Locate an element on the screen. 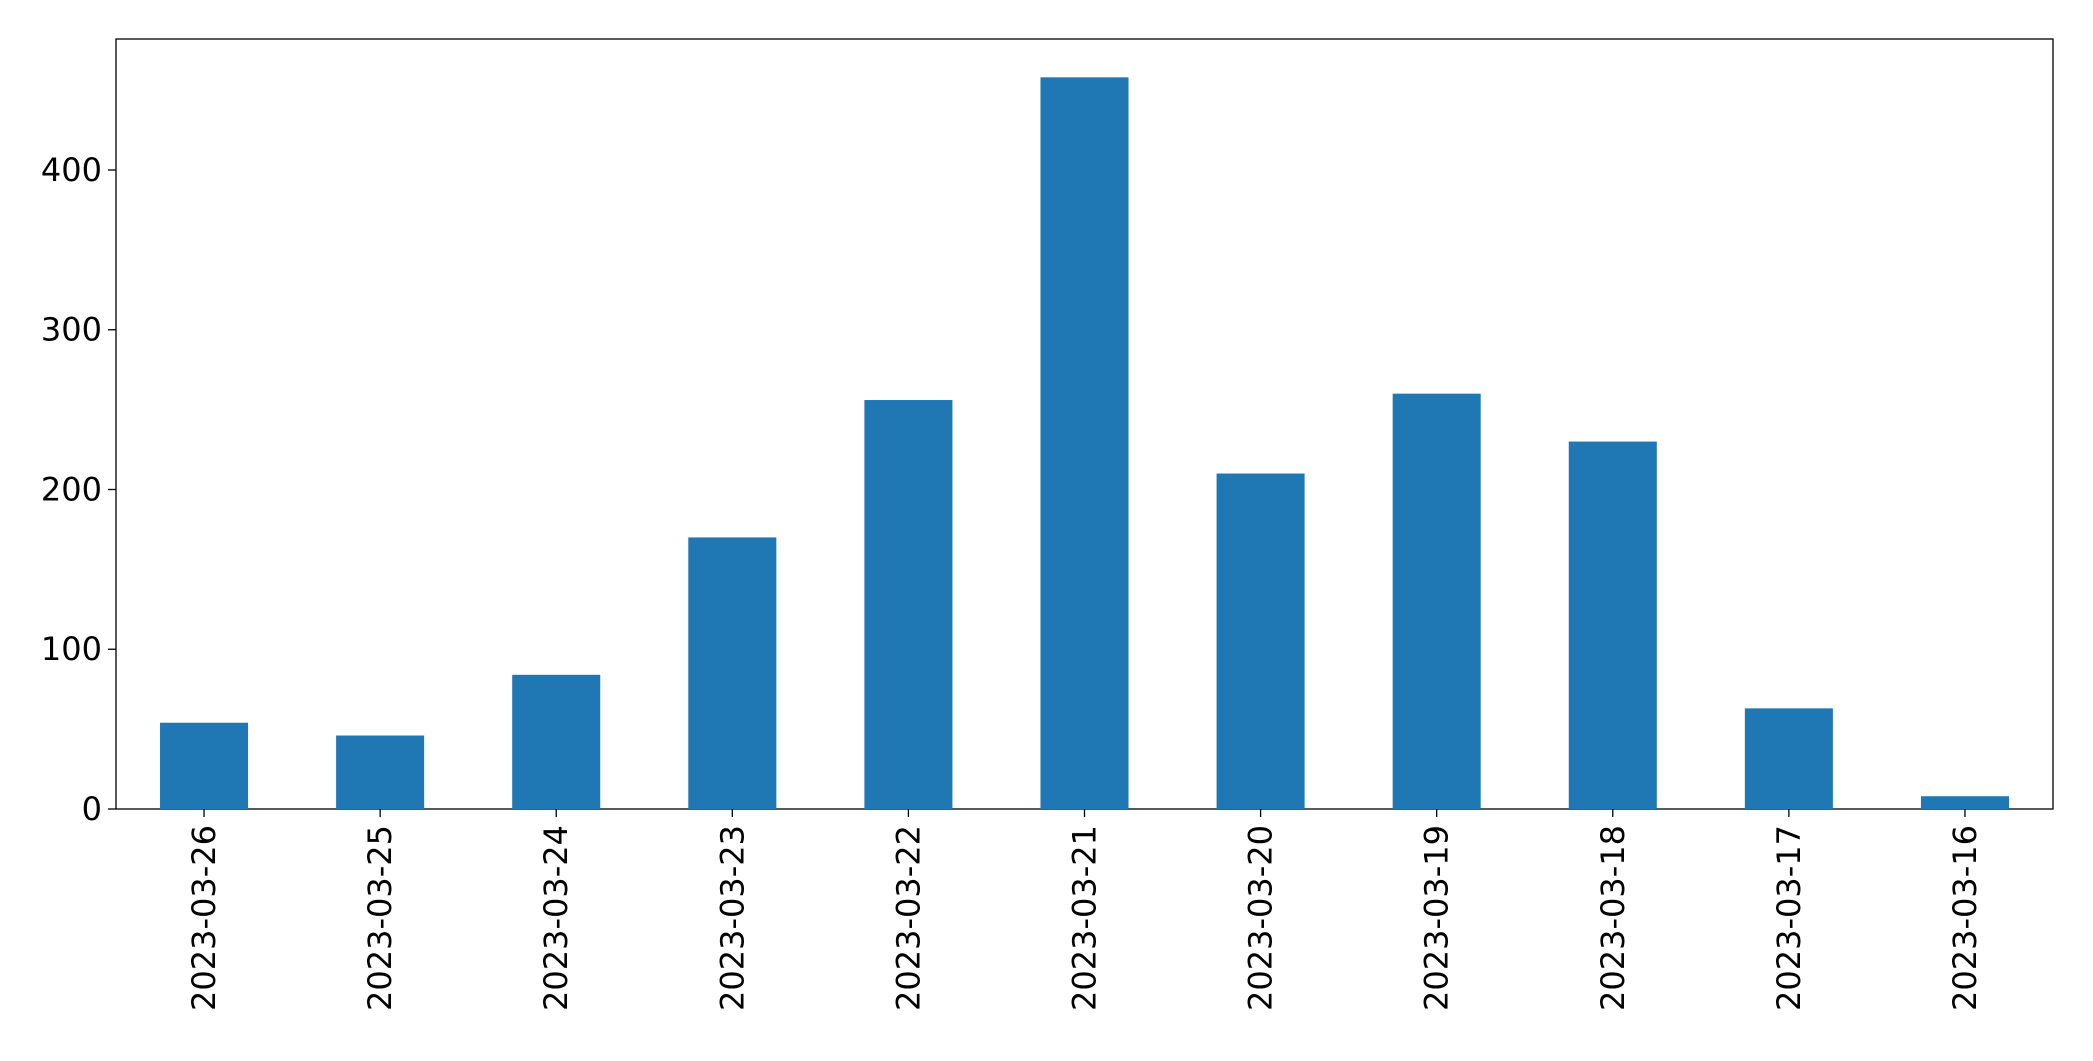 This screenshot has width=2093, height=1061. y-tick-label: 400 is located at coordinates (71, 170).